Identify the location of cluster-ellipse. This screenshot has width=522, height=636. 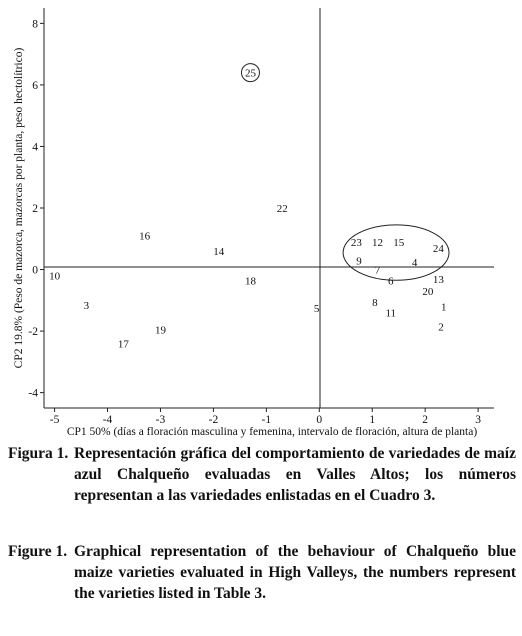
(396, 252).